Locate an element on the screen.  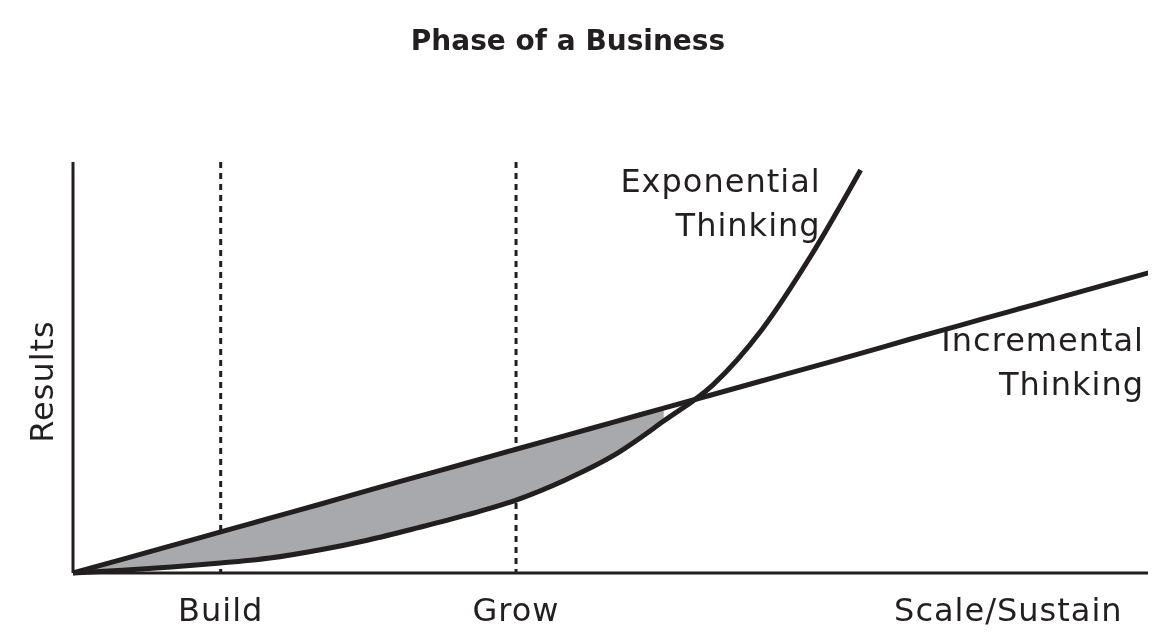
x-tick-label: Scale/Sustain is located at coordinates (1008, 610).